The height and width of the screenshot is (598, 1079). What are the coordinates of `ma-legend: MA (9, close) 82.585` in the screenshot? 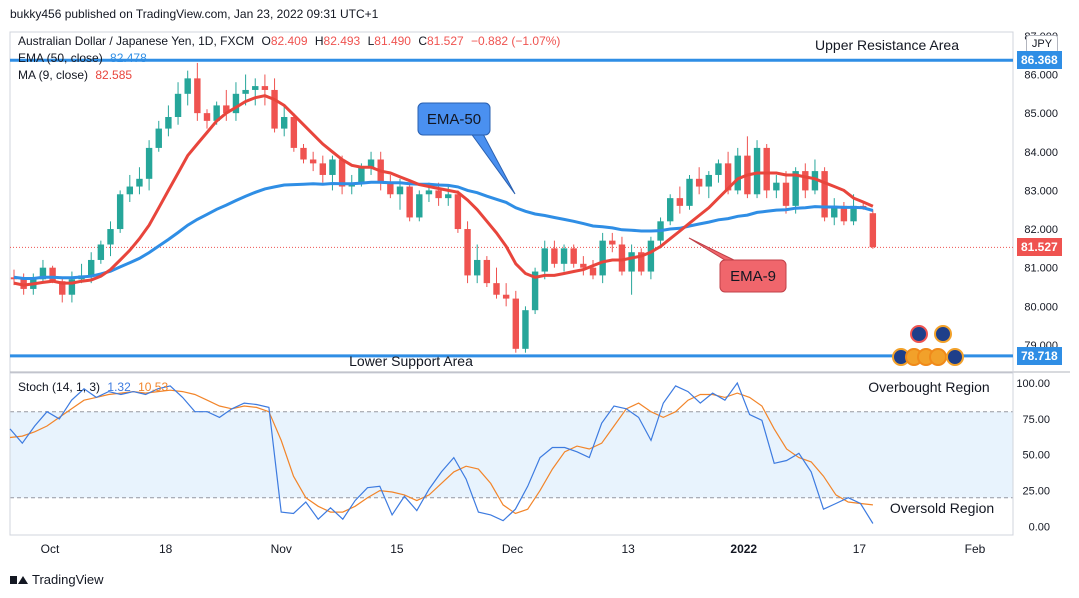 It's located at (75, 75).